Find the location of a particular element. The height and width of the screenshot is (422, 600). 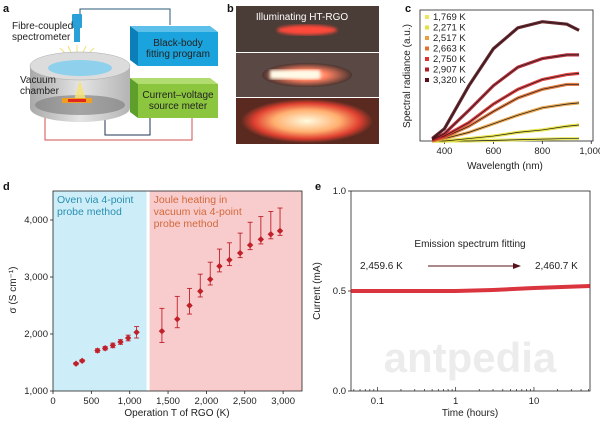

watermark-logo: antpedia is located at coordinates (470, 357).